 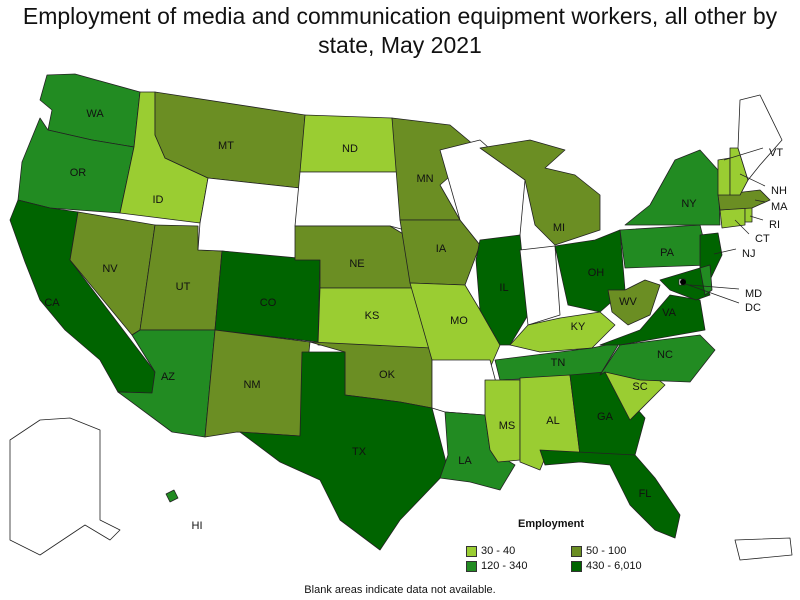 I want to click on state-ia, so click(x=440, y=252).